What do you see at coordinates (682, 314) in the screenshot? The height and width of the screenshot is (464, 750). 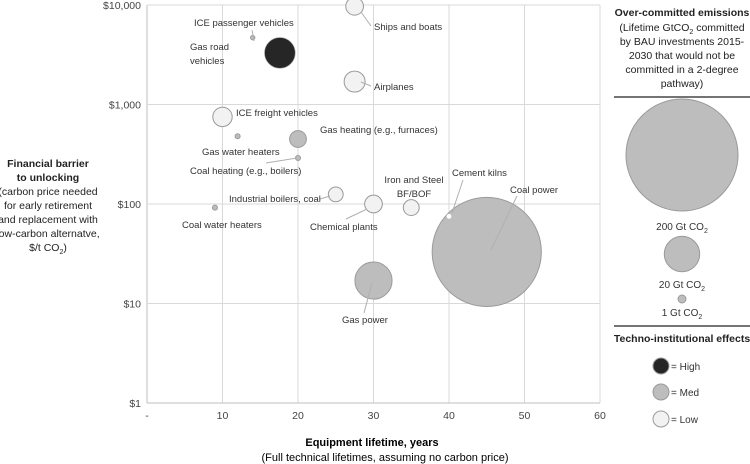 I see `legend-size-label: 1 Gt CO2` at bounding box center [682, 314].